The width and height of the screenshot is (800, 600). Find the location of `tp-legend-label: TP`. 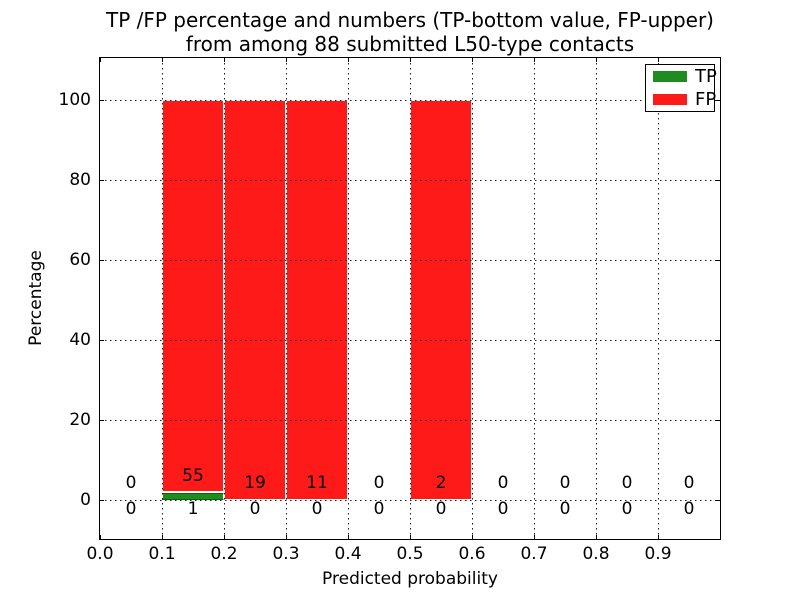

tp-legend-label: TP is located at coordinates (706, 76).